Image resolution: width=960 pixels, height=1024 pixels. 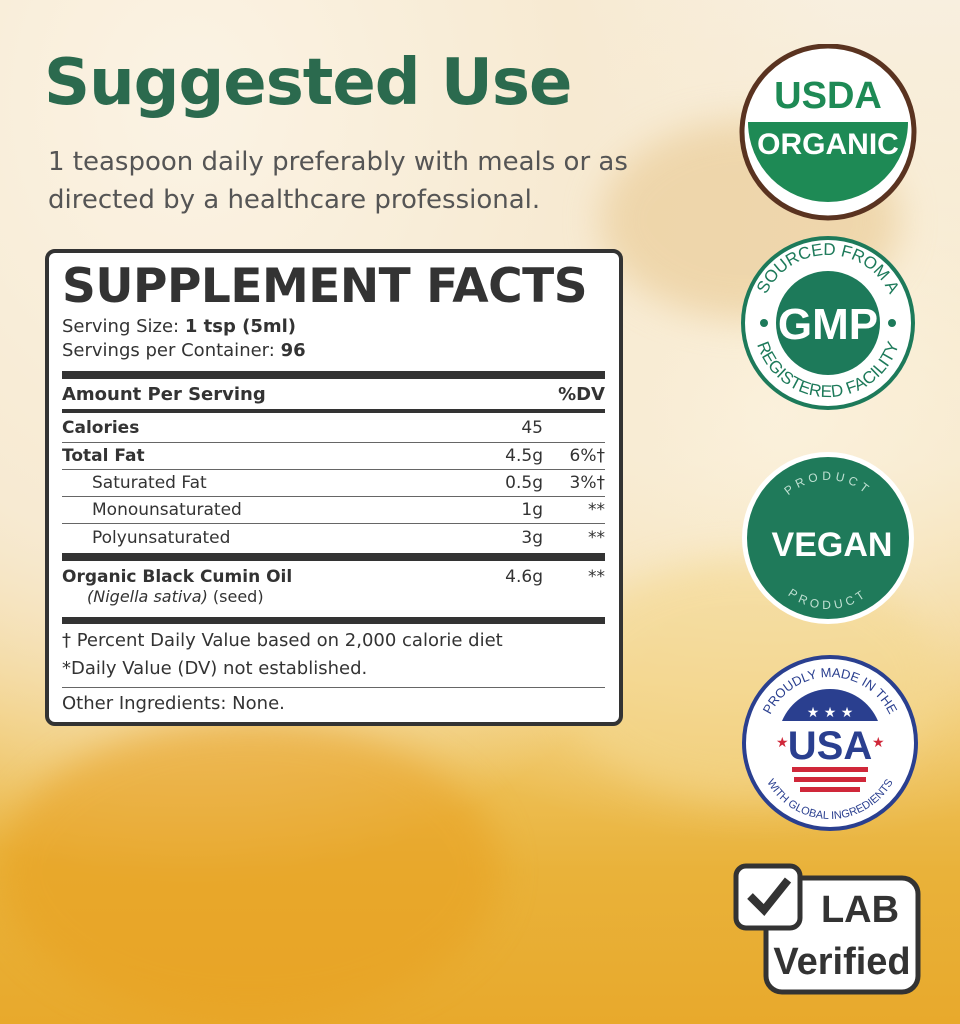 What do you see at coordinates (333, 456) in the screenshot?
I see `table-row: Total Fat 4.5g 6%†` at bounding box center [333, 456].